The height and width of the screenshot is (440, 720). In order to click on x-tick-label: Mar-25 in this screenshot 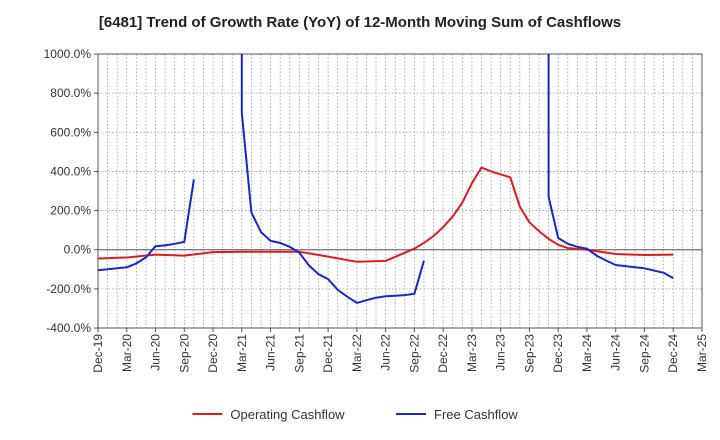, I will do `click(702, 353)`.